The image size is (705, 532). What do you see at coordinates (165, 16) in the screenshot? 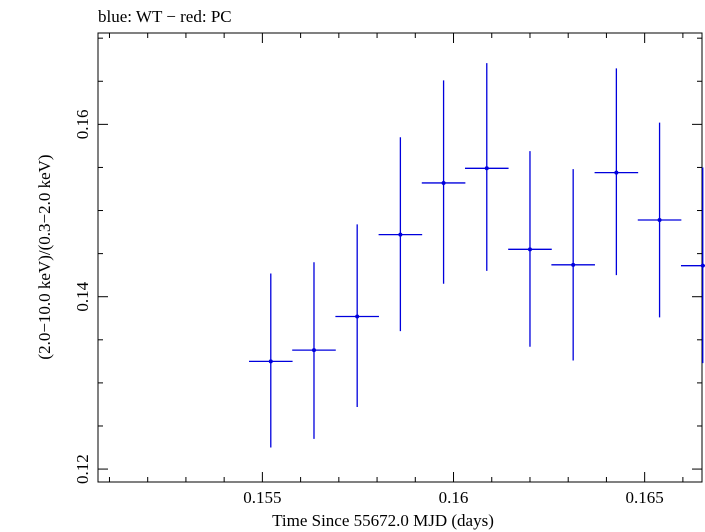
I see `chart-title: blue: WT − red: PC` at bounding box center [165, 16].